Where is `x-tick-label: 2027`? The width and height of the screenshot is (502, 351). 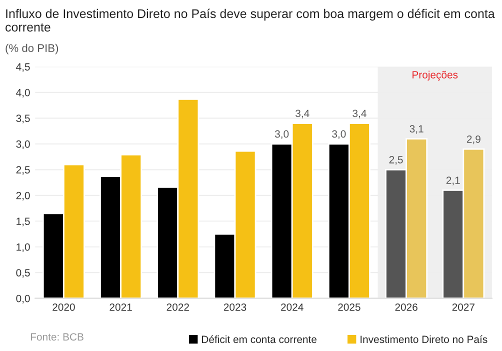 x-tick-label: 2027 is located at coordinates (463, 307).